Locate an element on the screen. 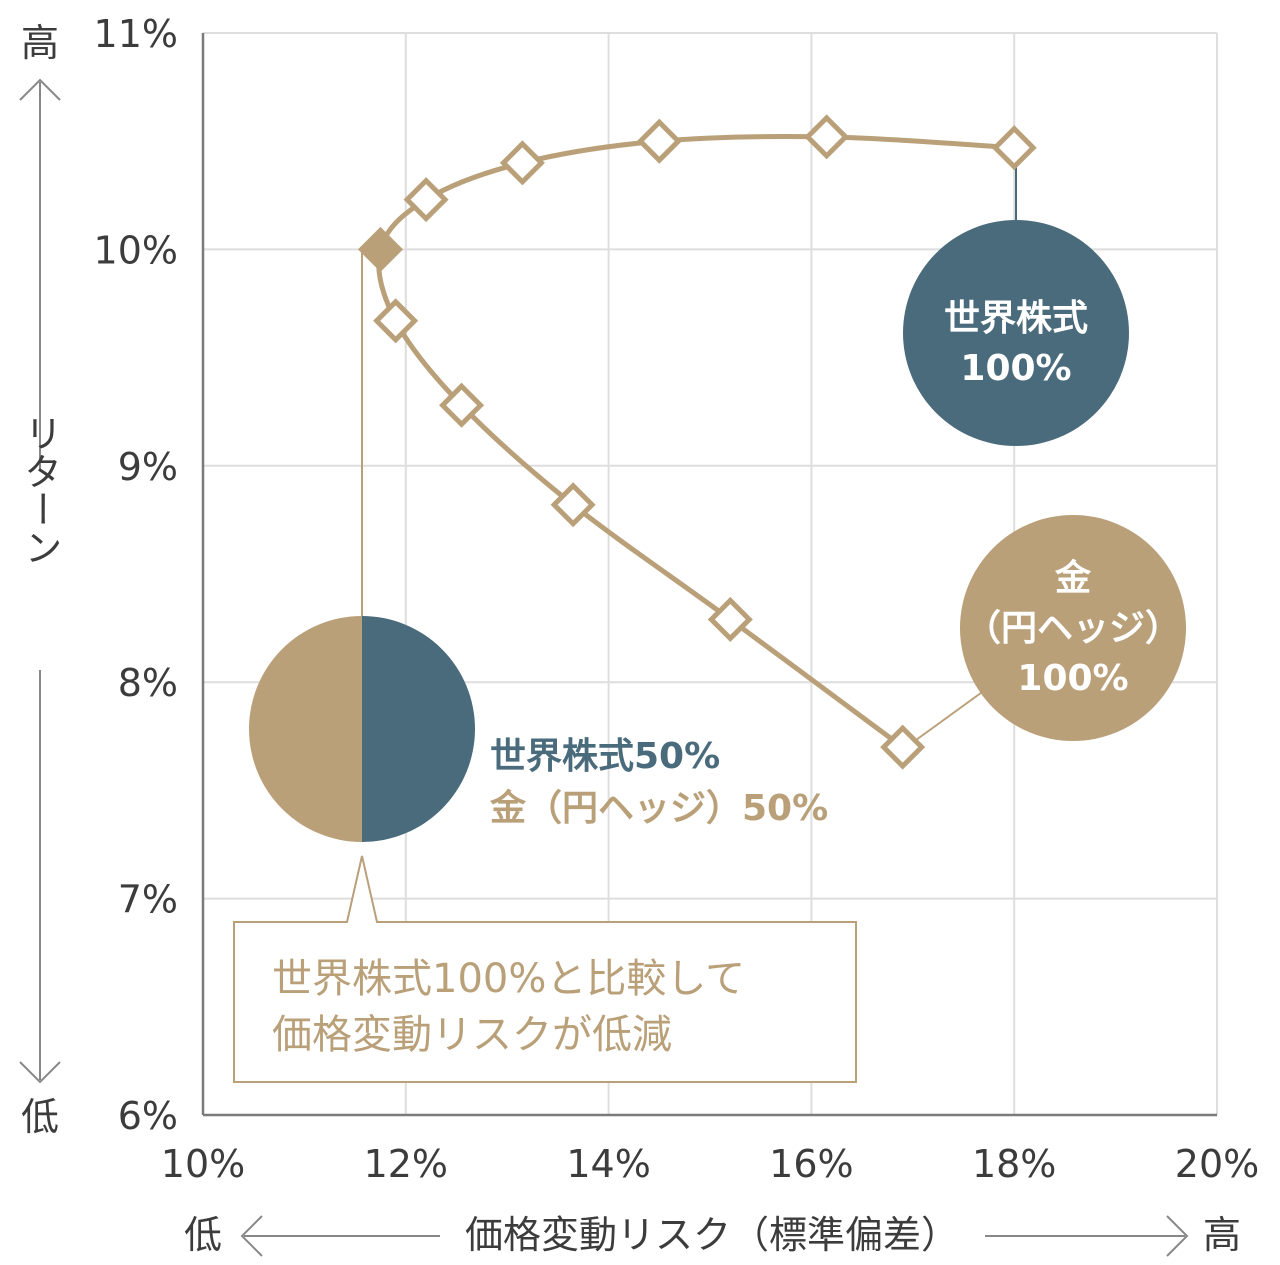 The height and width of the screenshot is (1265, 1280). gold100-label-line3: 100% is located at coordinates (1072, 678).